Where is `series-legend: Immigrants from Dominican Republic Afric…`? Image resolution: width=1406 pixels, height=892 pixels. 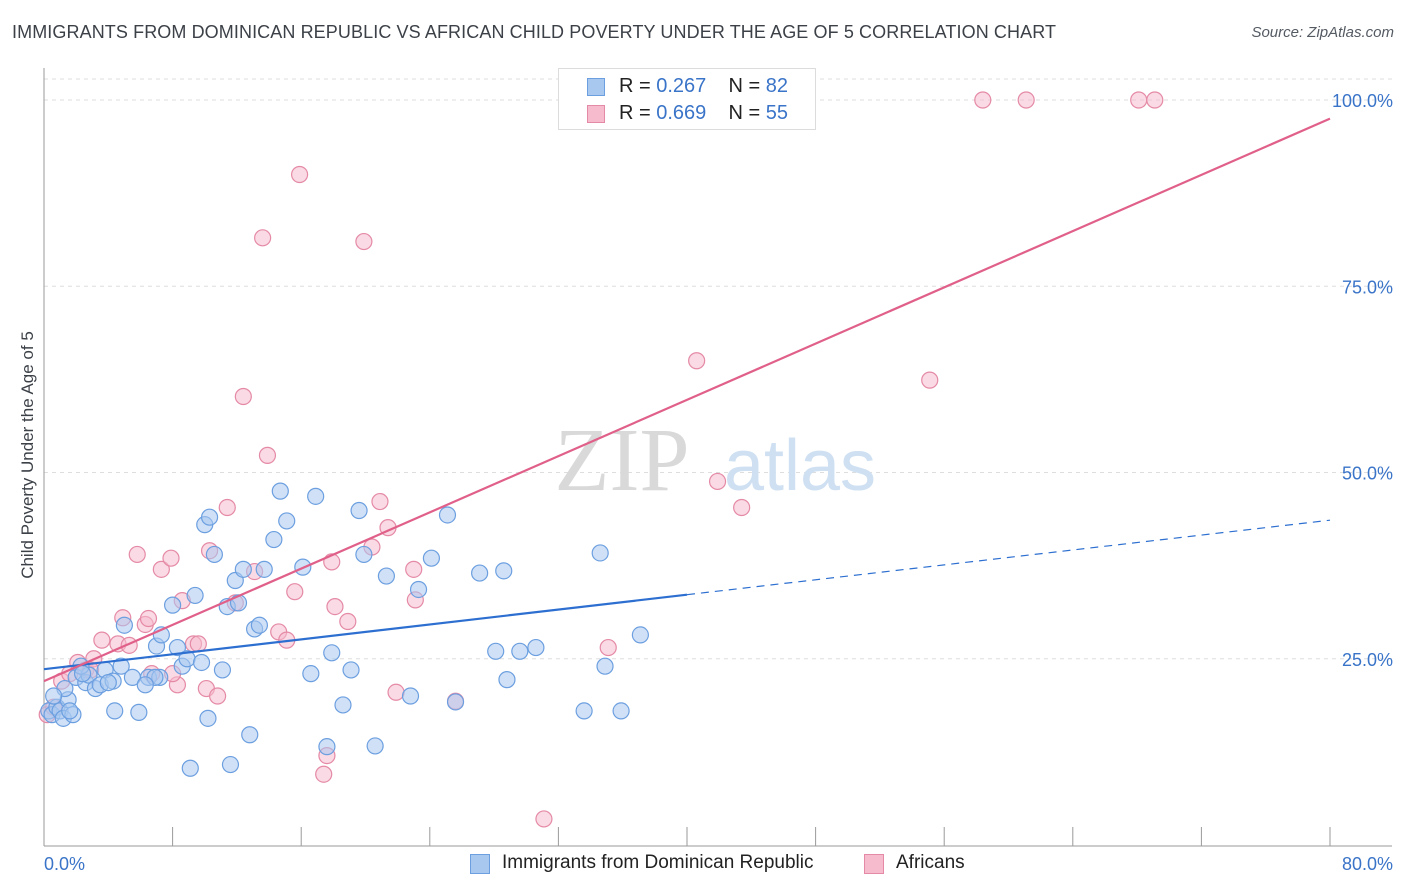
series-legend: Immigrants from Dominican Republic Afric… is located at coordinates (703, 865).